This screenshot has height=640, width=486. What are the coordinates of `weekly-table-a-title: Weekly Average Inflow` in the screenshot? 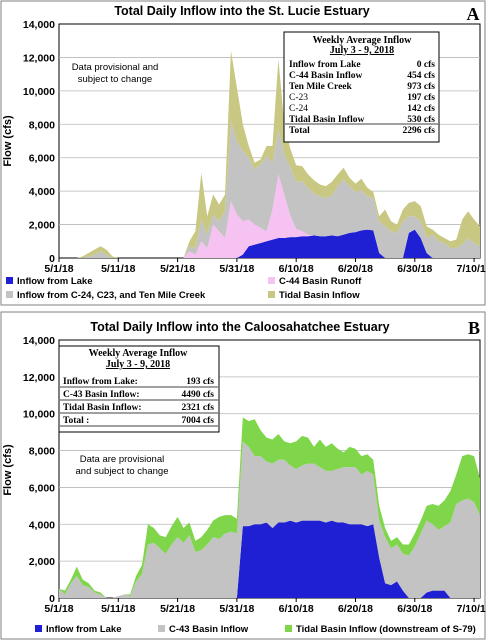 It's located at (362, 40).